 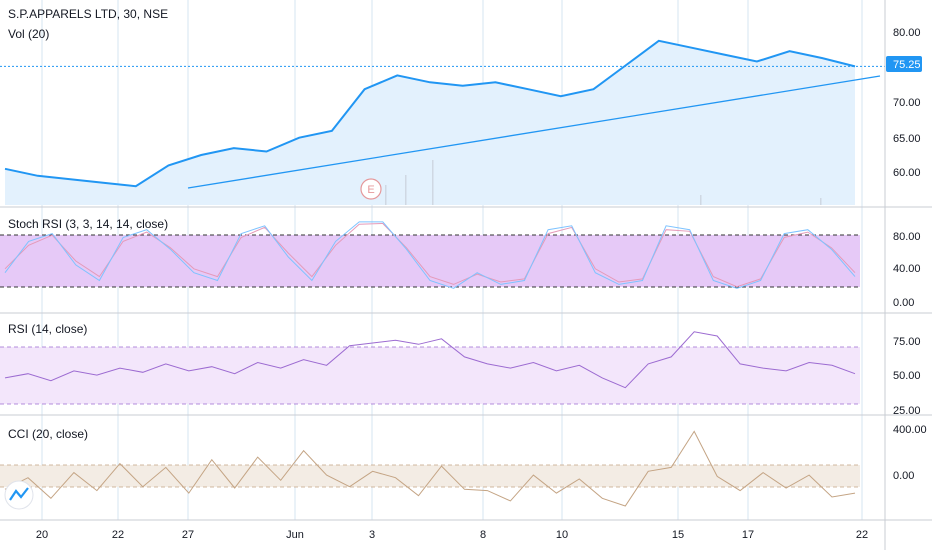 What do you see at coordinates (603, 182) in the screenshot?
I see `volume-bars` at bounding box center [603, 182].